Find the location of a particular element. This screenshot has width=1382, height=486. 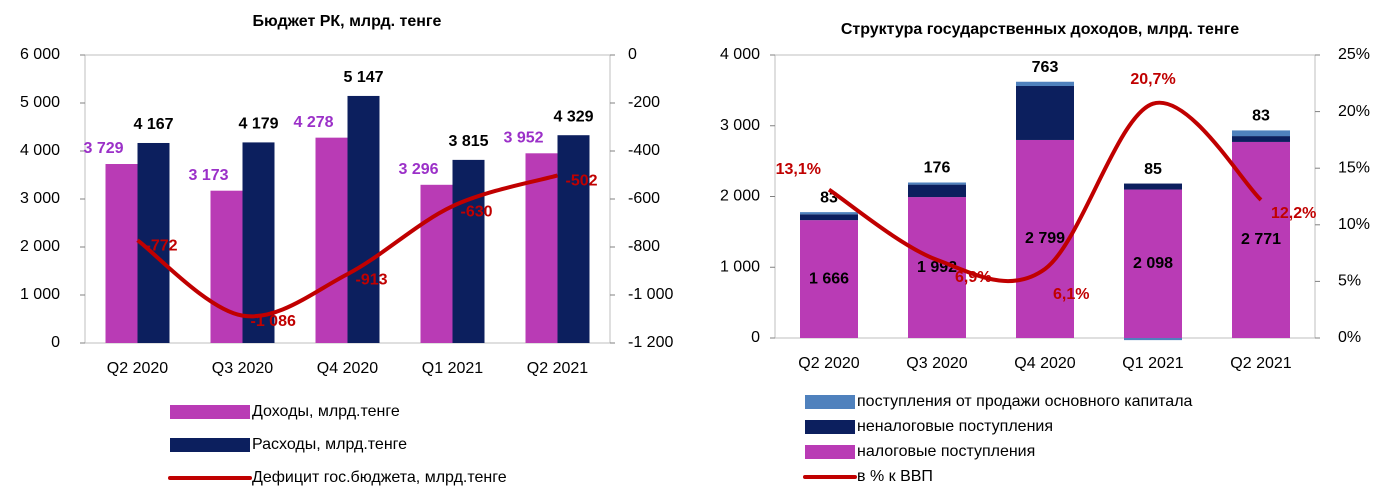

data-label: -913 is located at coordinates (372, 279).